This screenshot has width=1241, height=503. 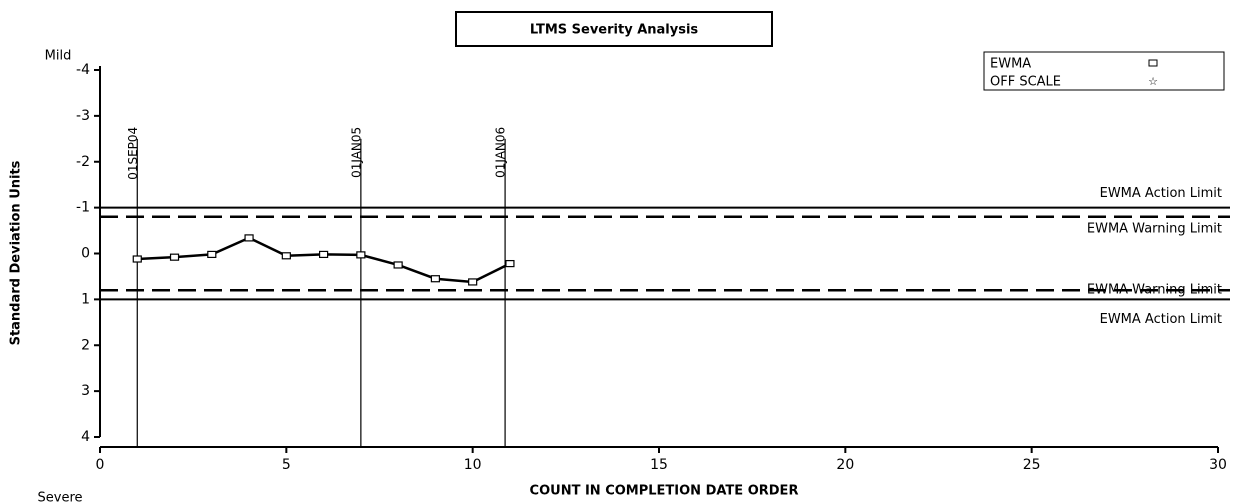 I want to click on x-axis-label: COUNT IN COMPLETION DATE ORDER, so click(x=664, y=491).